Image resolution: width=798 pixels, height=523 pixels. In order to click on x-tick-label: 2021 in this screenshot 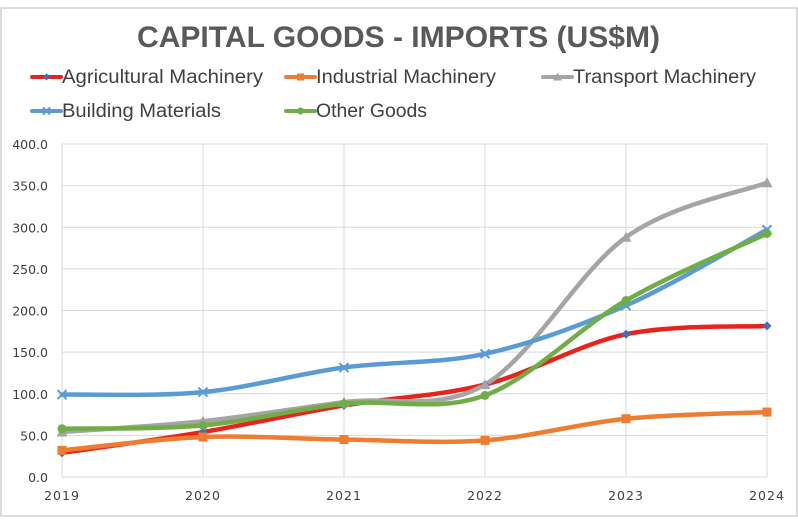, I will do `click(344, 495)`.